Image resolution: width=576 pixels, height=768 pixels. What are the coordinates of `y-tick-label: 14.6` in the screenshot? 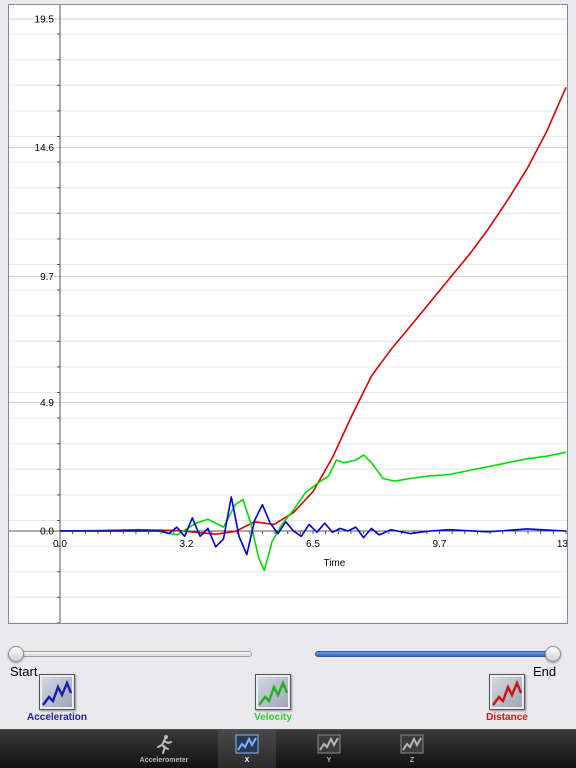 It's located at (45, 148).